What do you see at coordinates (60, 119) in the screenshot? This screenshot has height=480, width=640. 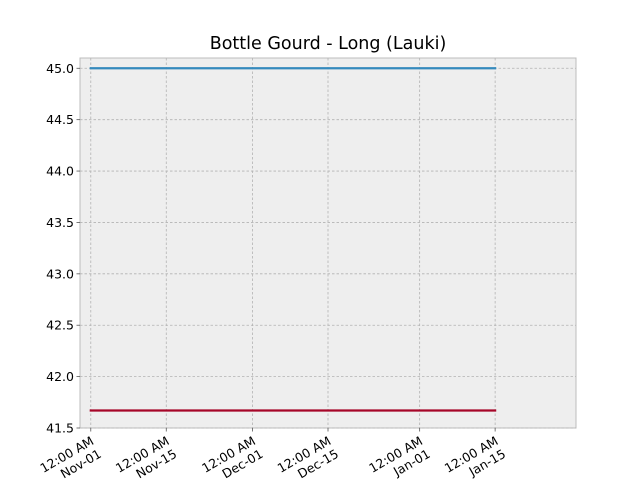 I see `y-tick-label: 44.5` at bounding box center [60, 119].